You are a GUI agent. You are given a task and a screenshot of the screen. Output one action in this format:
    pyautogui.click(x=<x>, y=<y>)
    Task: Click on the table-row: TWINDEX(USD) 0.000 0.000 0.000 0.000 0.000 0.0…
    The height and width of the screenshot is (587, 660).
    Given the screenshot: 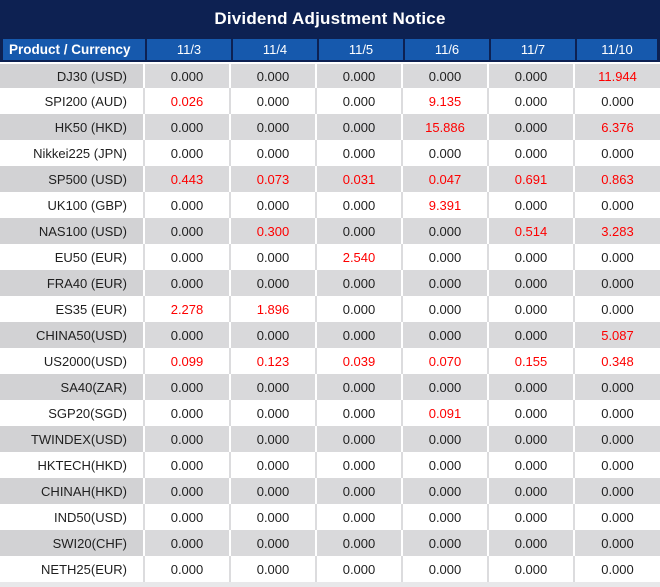 What is the action you would take?
    pyautogui.click(x=330, y=439)
    